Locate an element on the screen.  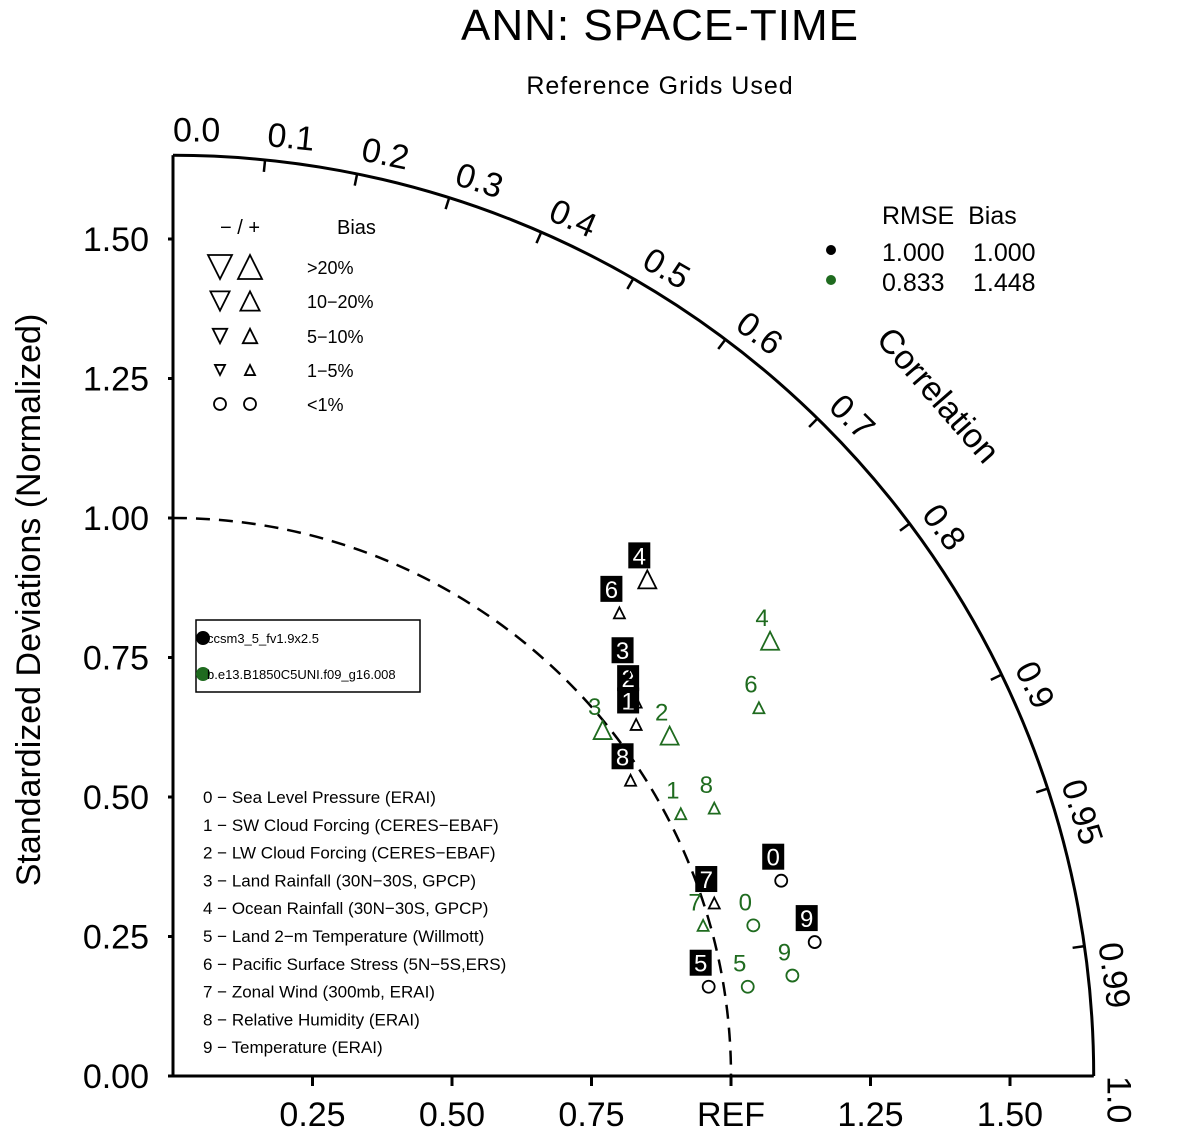
variable-item: 2 − LW Cloud Forcing (CERES−EBAF) is located at coordinates (349, 853).